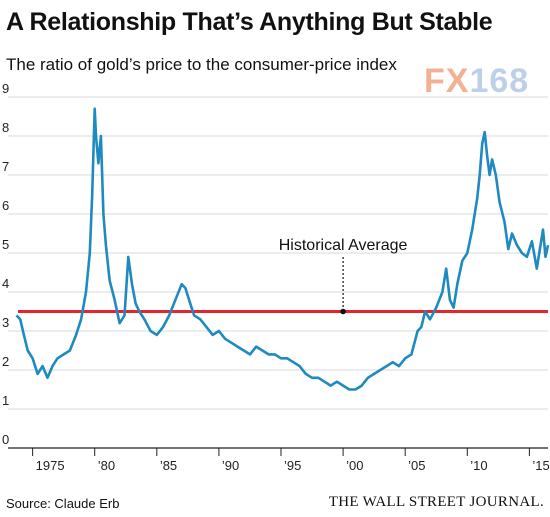 The width and height of the screenshot is (550, 517). What do you see at coordinates (5, 244) in the screenshot?
I see `y-tick-label: 5` at bounding box center [5, 244].